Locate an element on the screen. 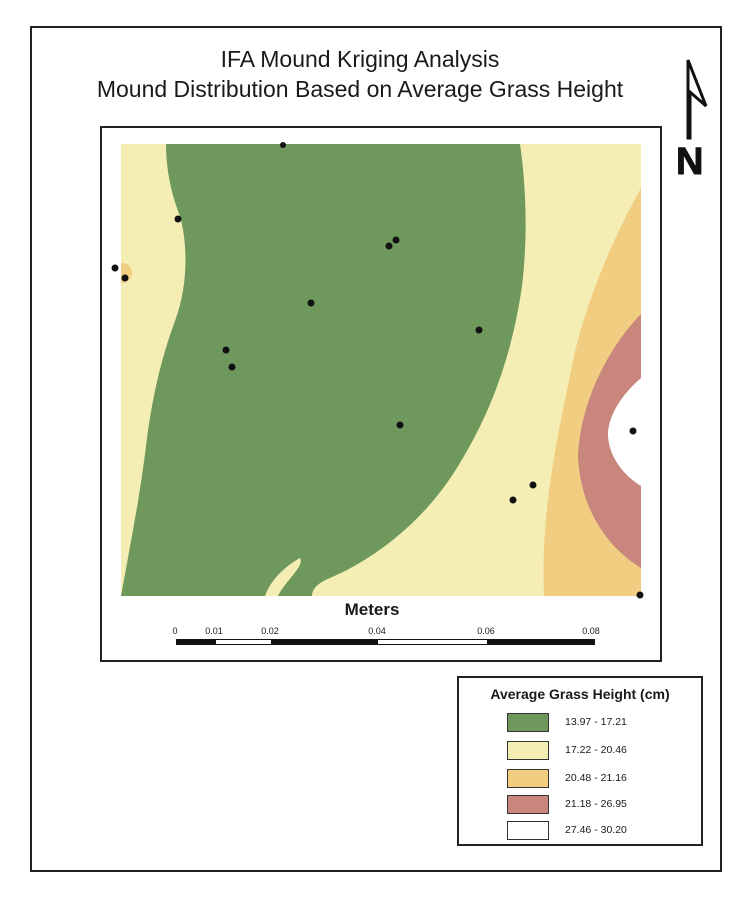  legend-item: 20.48 - 21.16 is located at coordinates (567, 778).